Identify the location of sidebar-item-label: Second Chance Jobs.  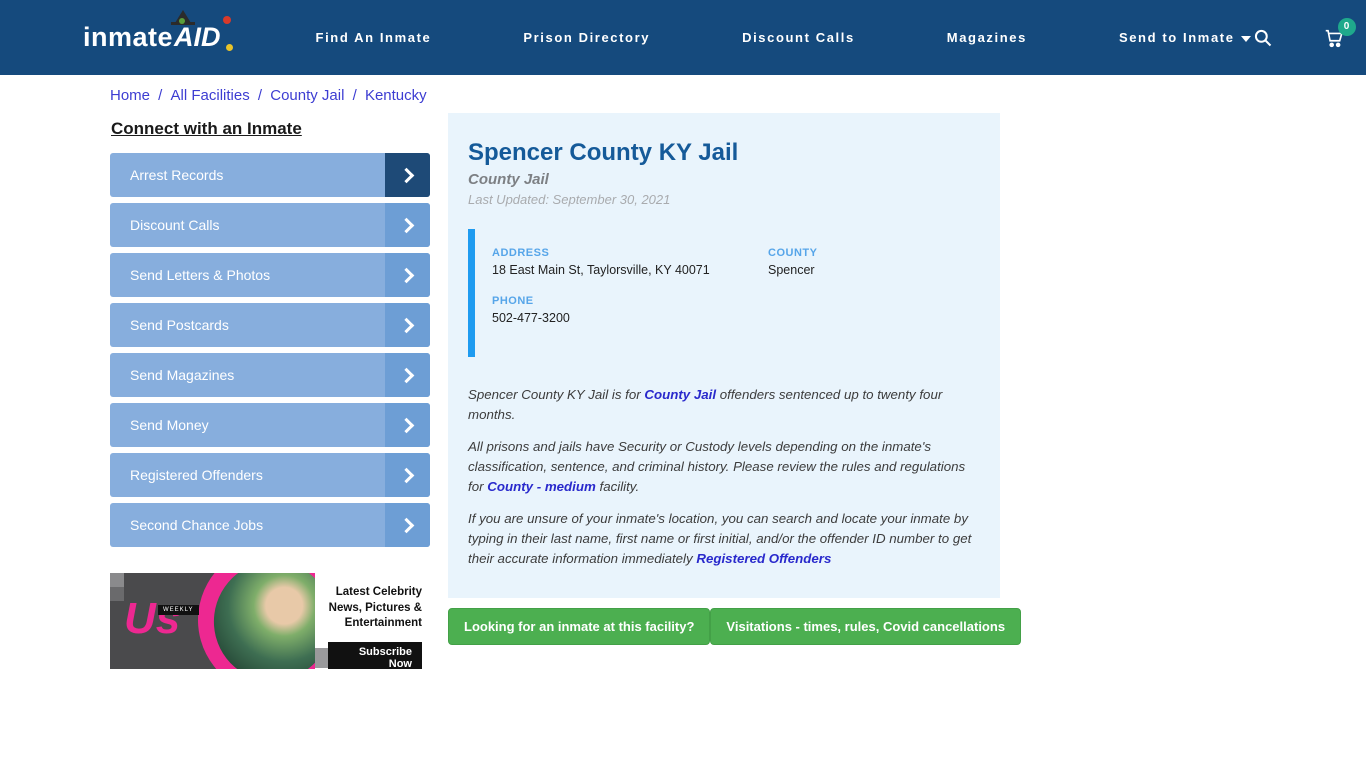
(197, 525).